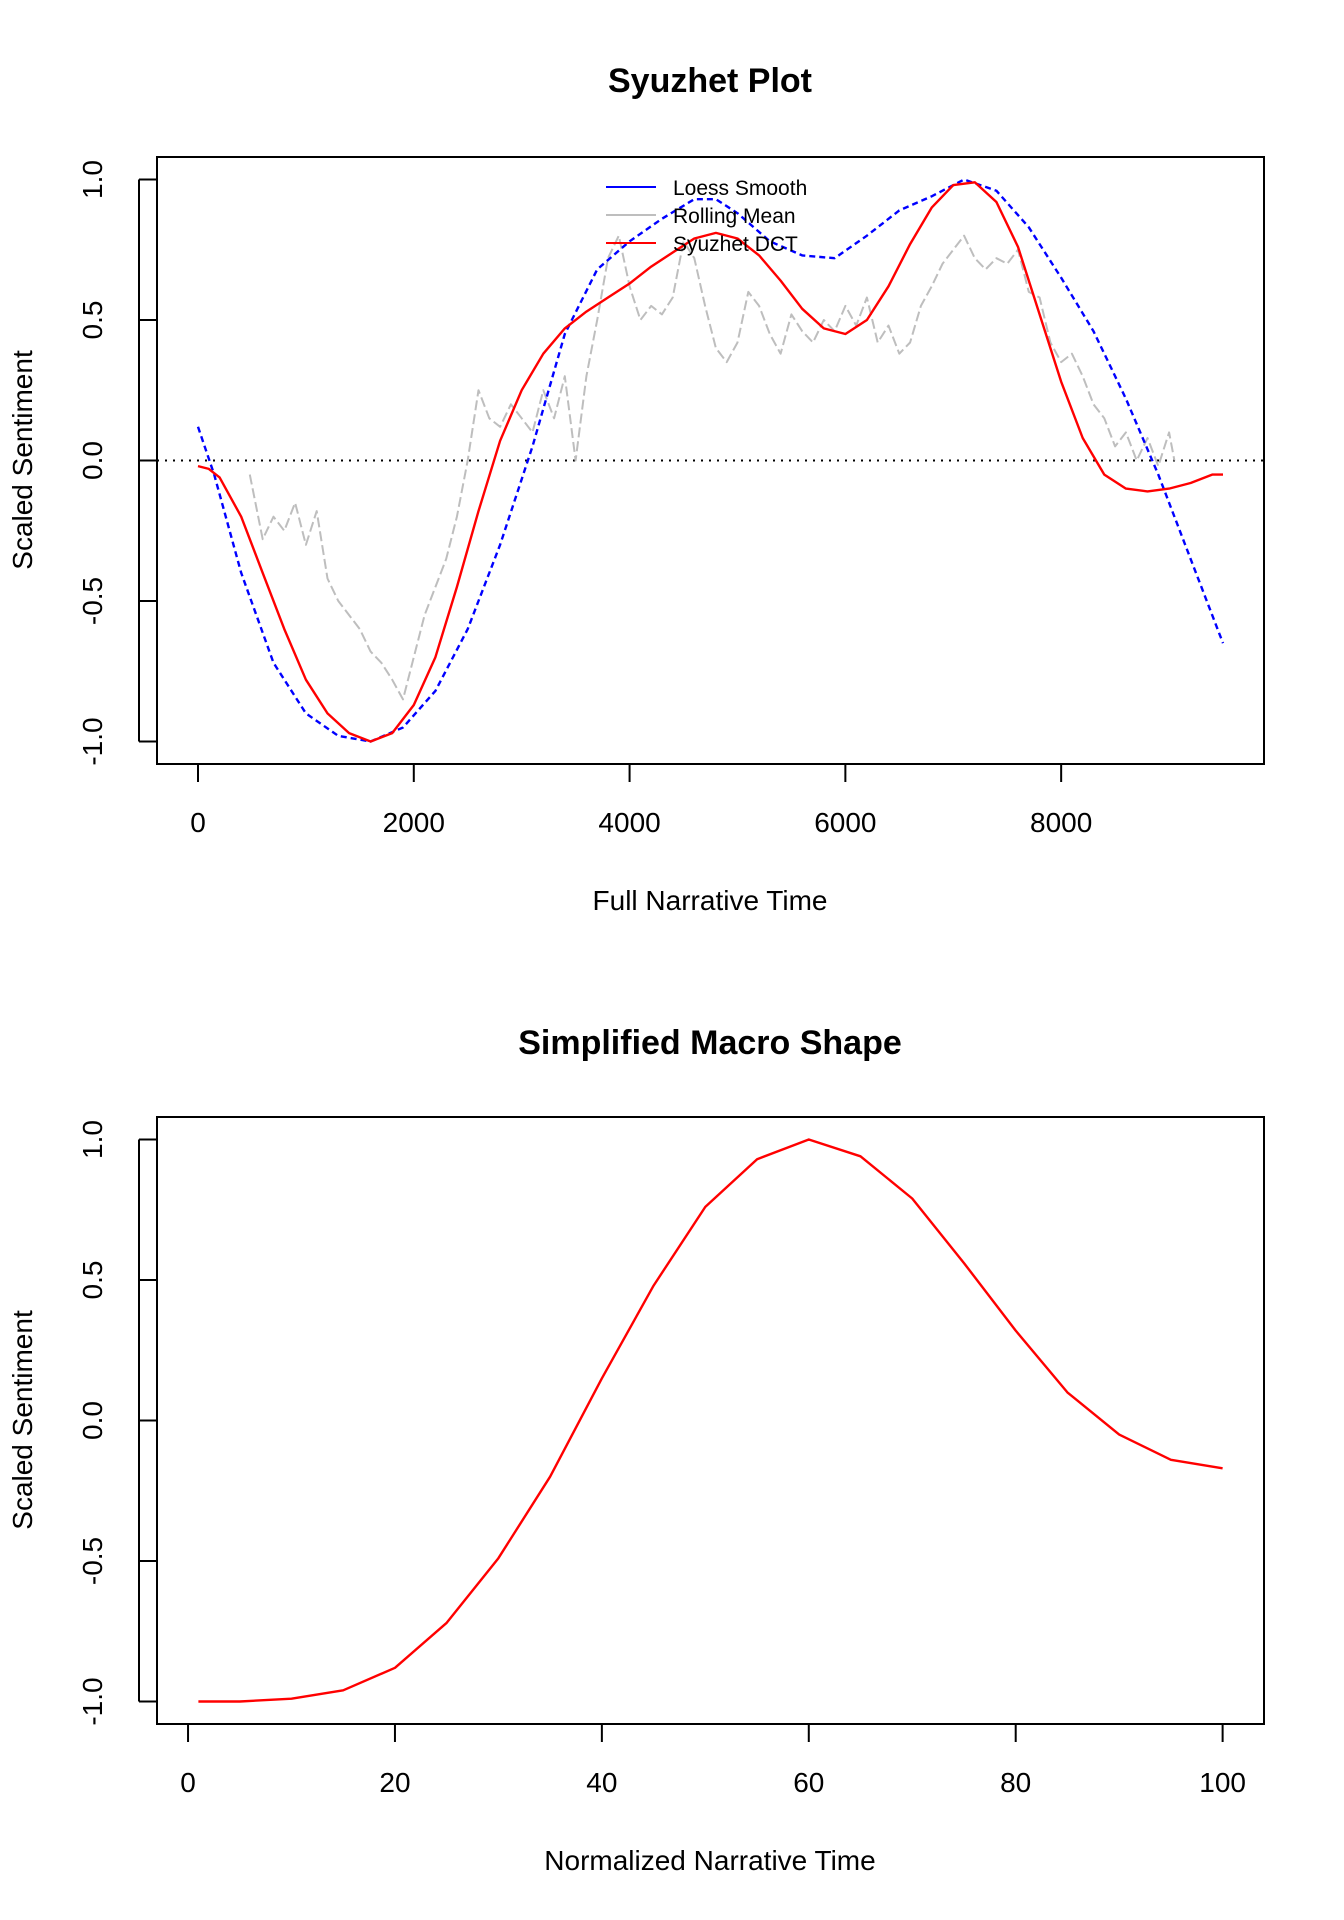 The height and width of the screenshot is (1920, 1344). What do you see at coordinates (1015, 1782) in the screenshot?
I see `x-tick-label: 80` at bounding box center [1015, 1782].